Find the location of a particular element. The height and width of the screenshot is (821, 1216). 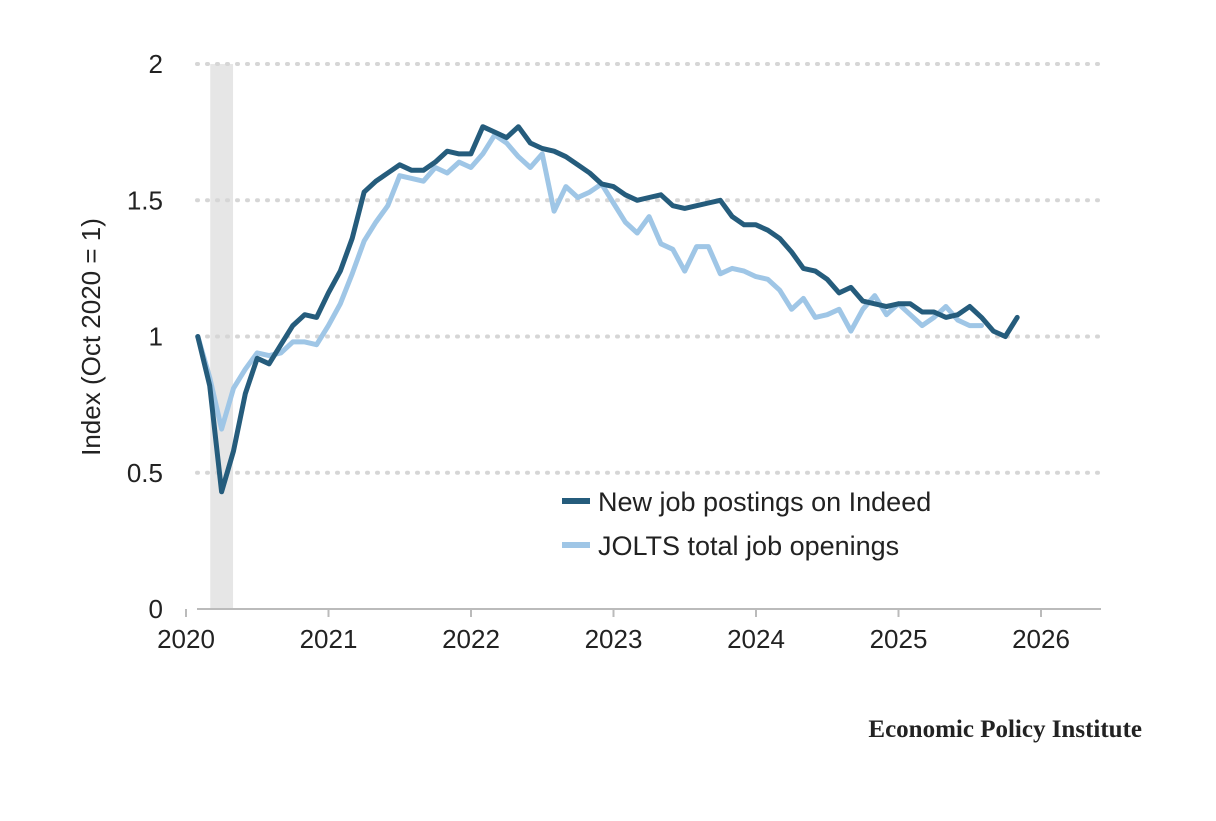

x-tick-label: 2025 is located at coordinates (899, 639).